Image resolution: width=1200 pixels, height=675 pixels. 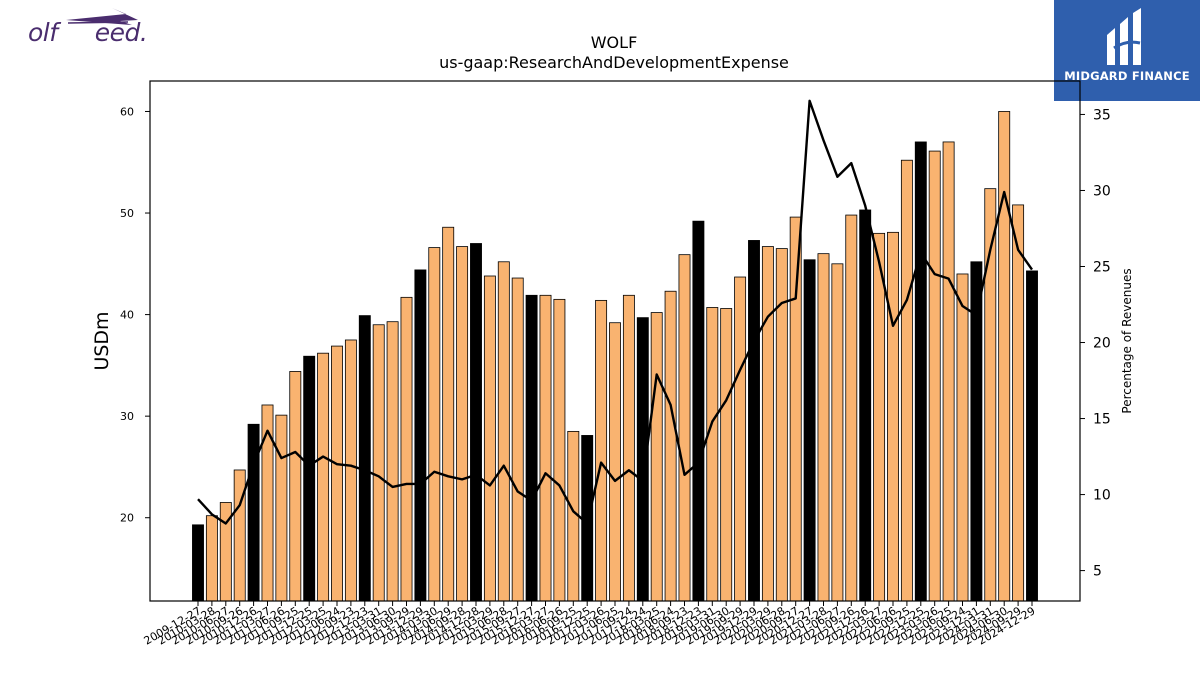 I want to click on midgard-finance-logo: MIDGARD FINANCE, so click(x=1127, y=50).